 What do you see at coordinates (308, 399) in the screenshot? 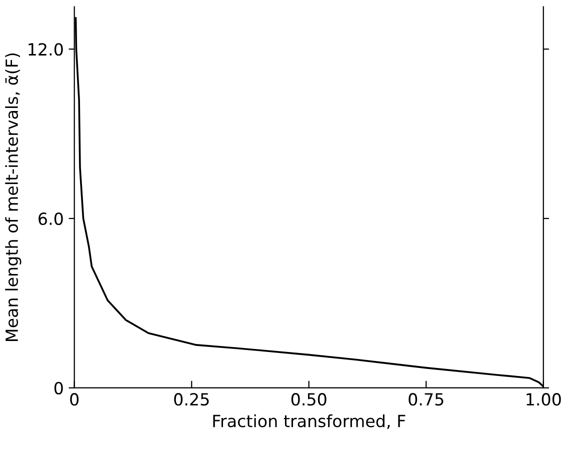
I see `x-tick-label: 0.50` at bounding box center [308, 399].